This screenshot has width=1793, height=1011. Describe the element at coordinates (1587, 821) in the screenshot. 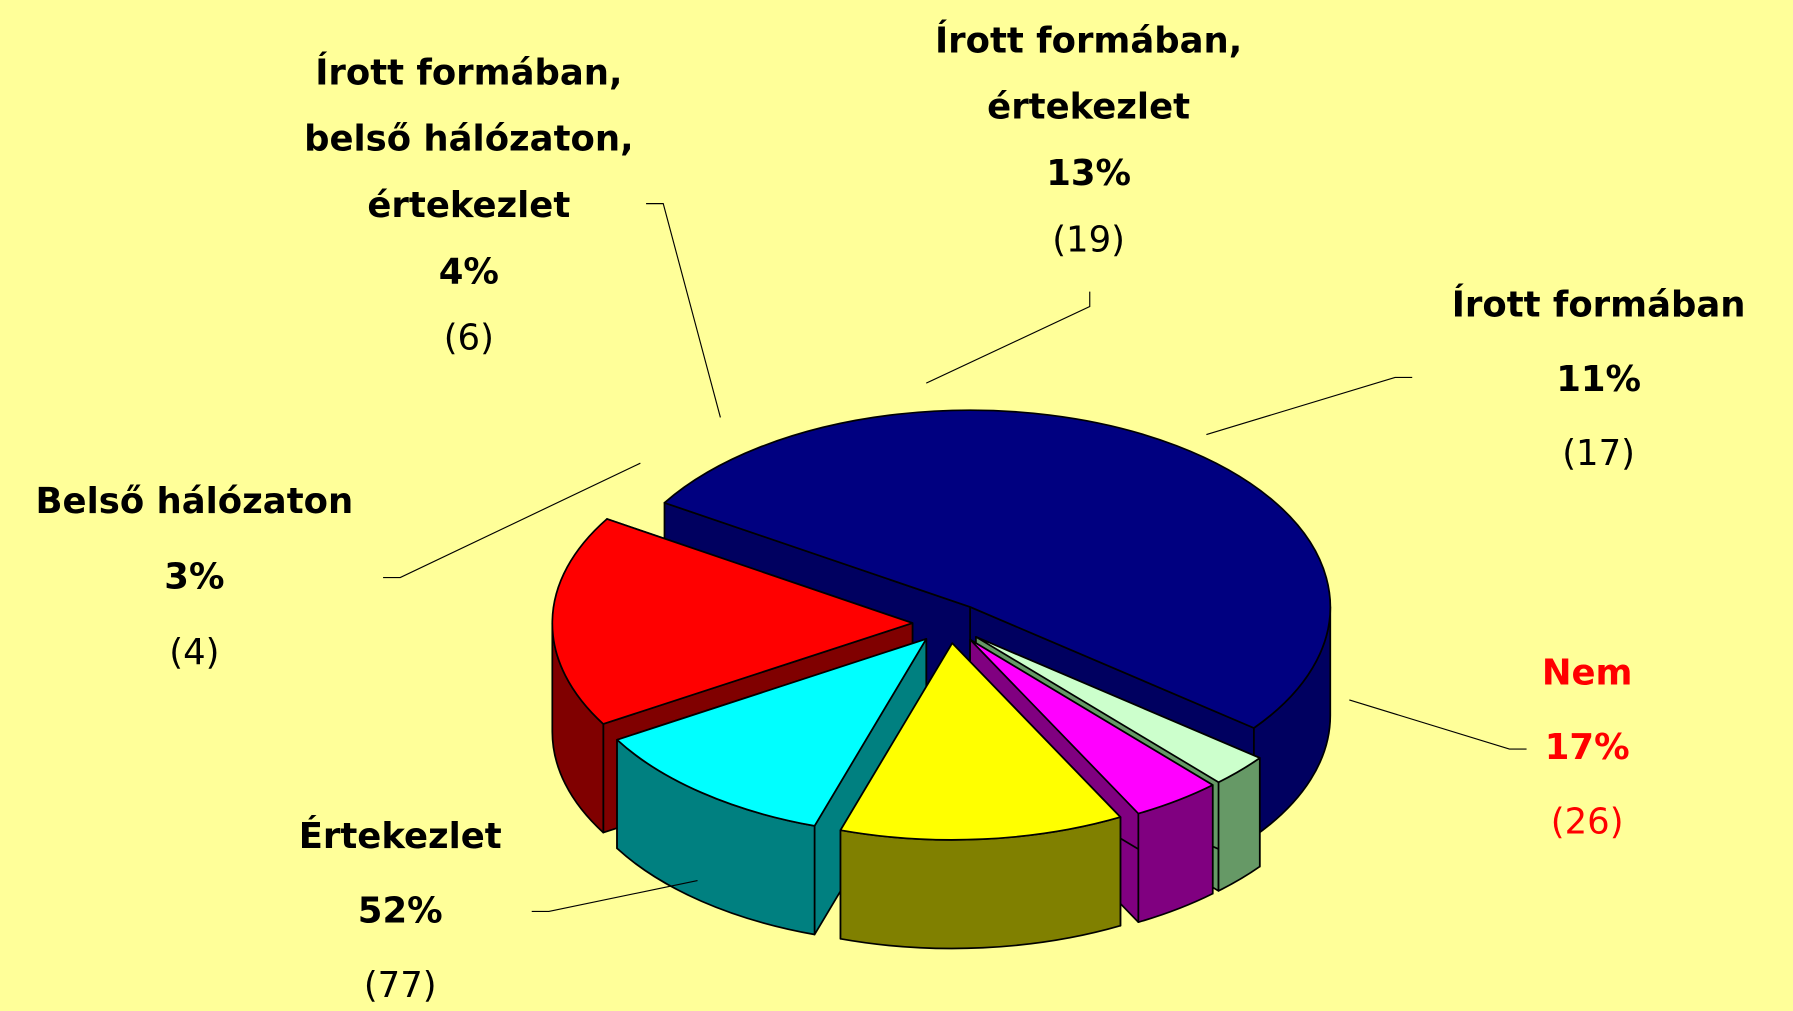

I see `count-label: (26)` at that location.